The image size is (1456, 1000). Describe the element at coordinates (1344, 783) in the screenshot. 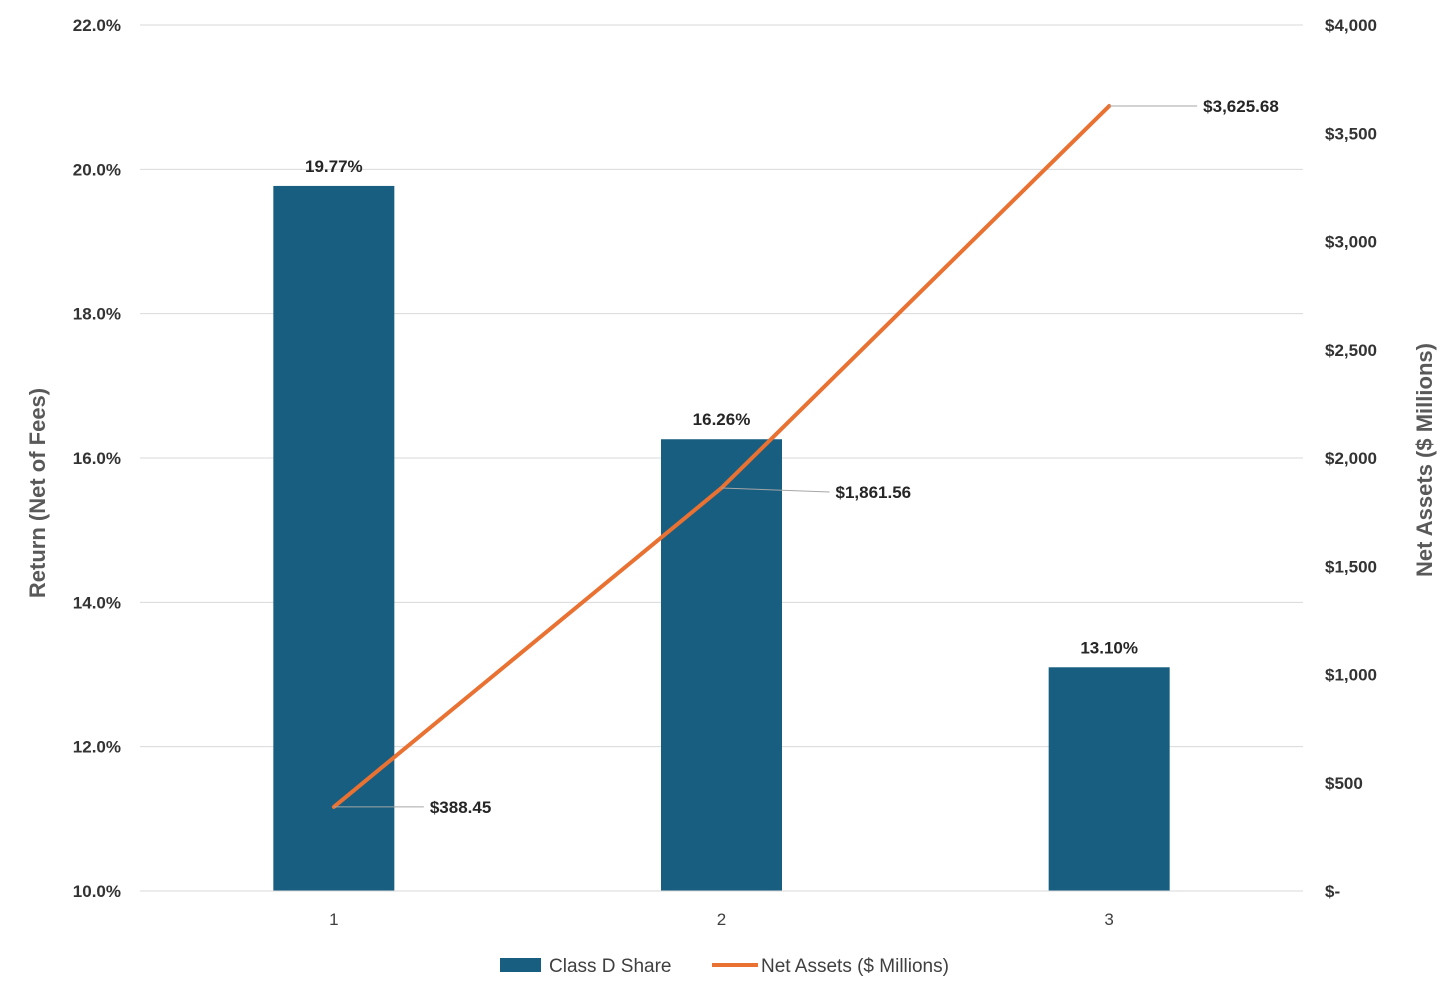

I see `y2-tick-label: $500` at that location.